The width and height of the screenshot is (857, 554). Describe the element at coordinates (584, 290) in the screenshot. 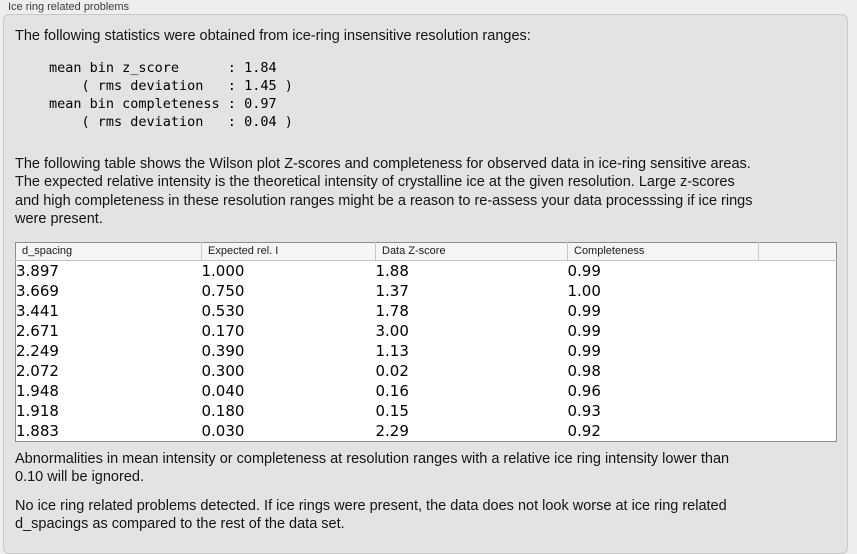

I see `table-cell: 1.00` at that location.